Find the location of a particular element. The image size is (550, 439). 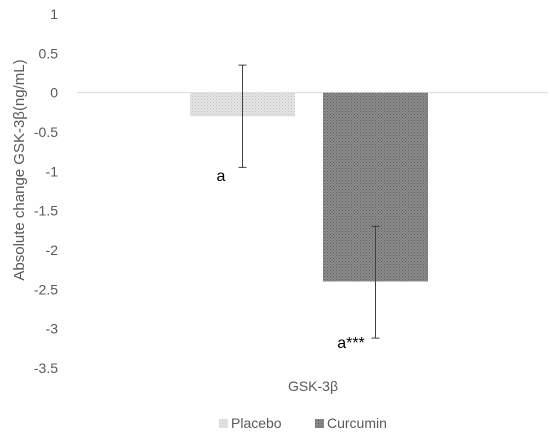

legend-item-placebo: Placebo is located at coordinates (250, 423).